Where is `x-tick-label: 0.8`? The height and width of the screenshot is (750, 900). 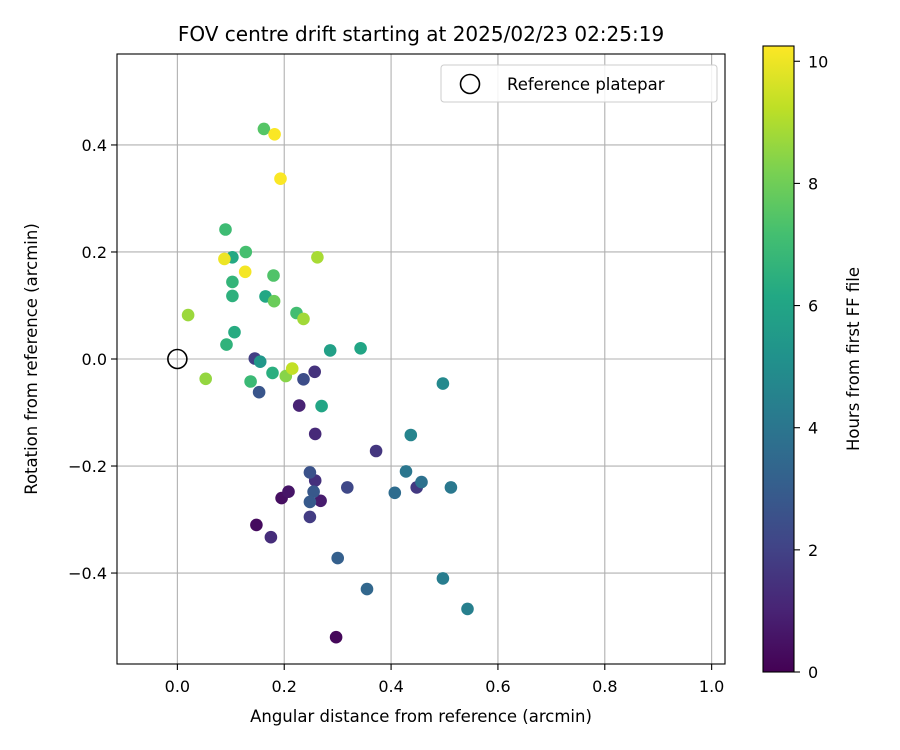
x-tick-label: 0.8 is located at coordinates (604, 686).